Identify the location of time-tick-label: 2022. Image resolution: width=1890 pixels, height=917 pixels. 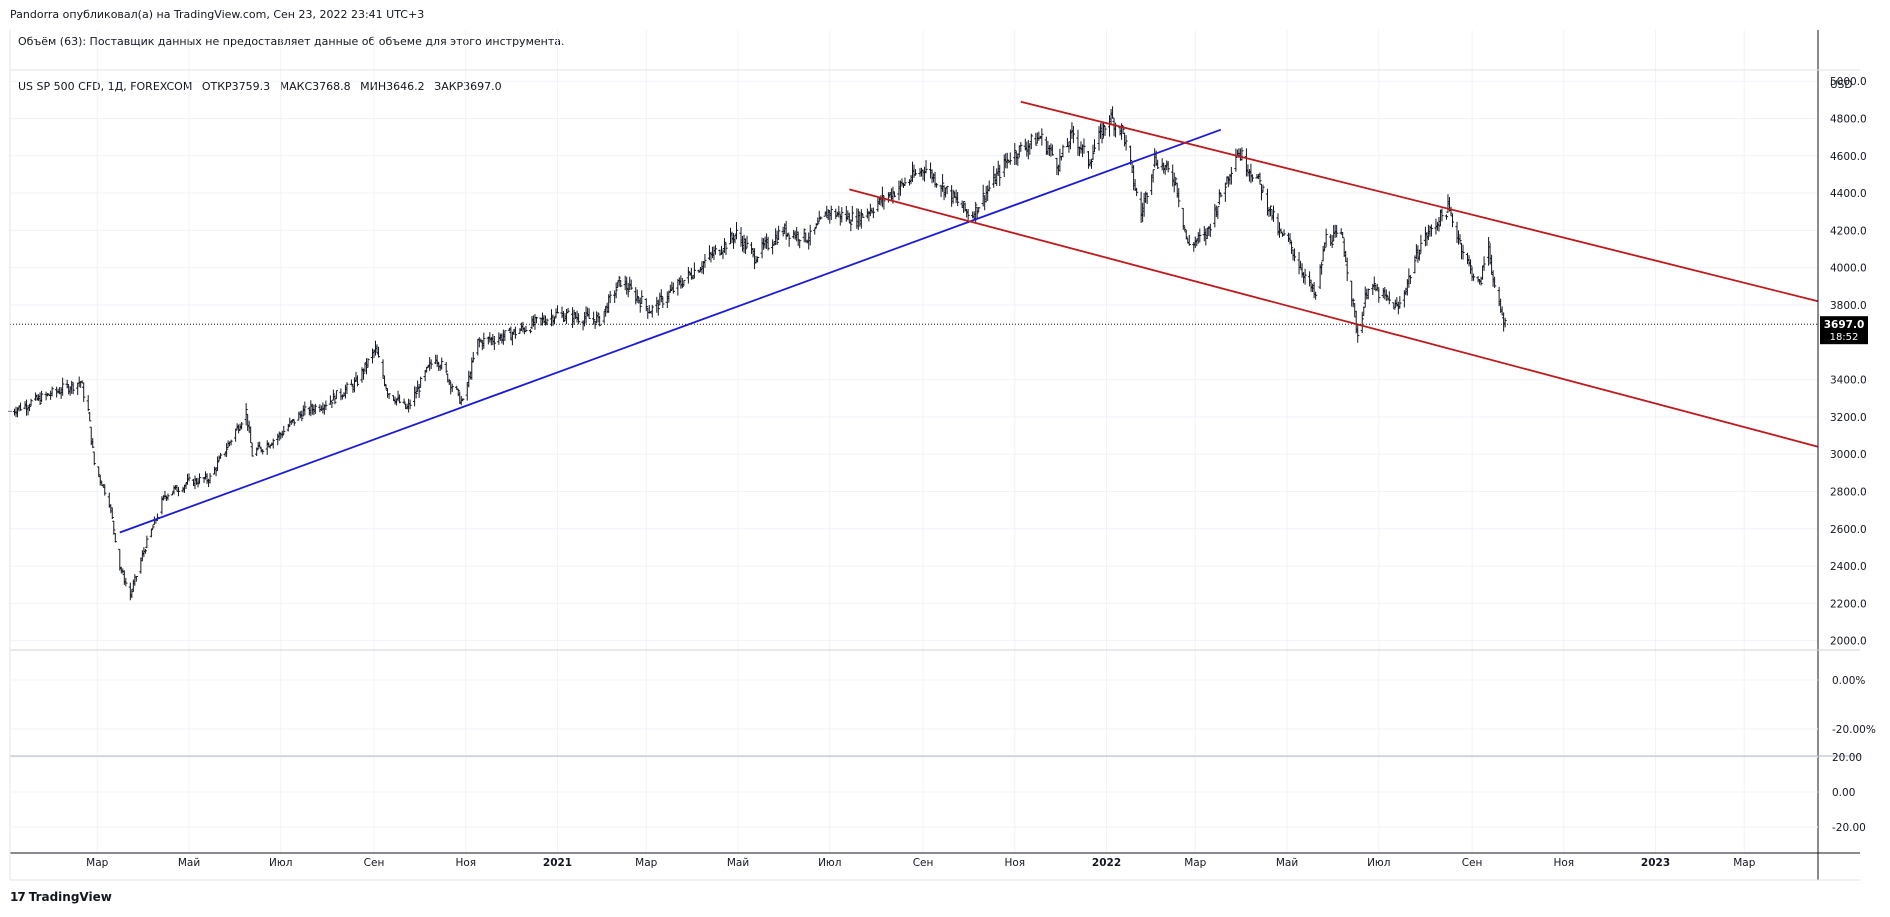
(1106, 863).